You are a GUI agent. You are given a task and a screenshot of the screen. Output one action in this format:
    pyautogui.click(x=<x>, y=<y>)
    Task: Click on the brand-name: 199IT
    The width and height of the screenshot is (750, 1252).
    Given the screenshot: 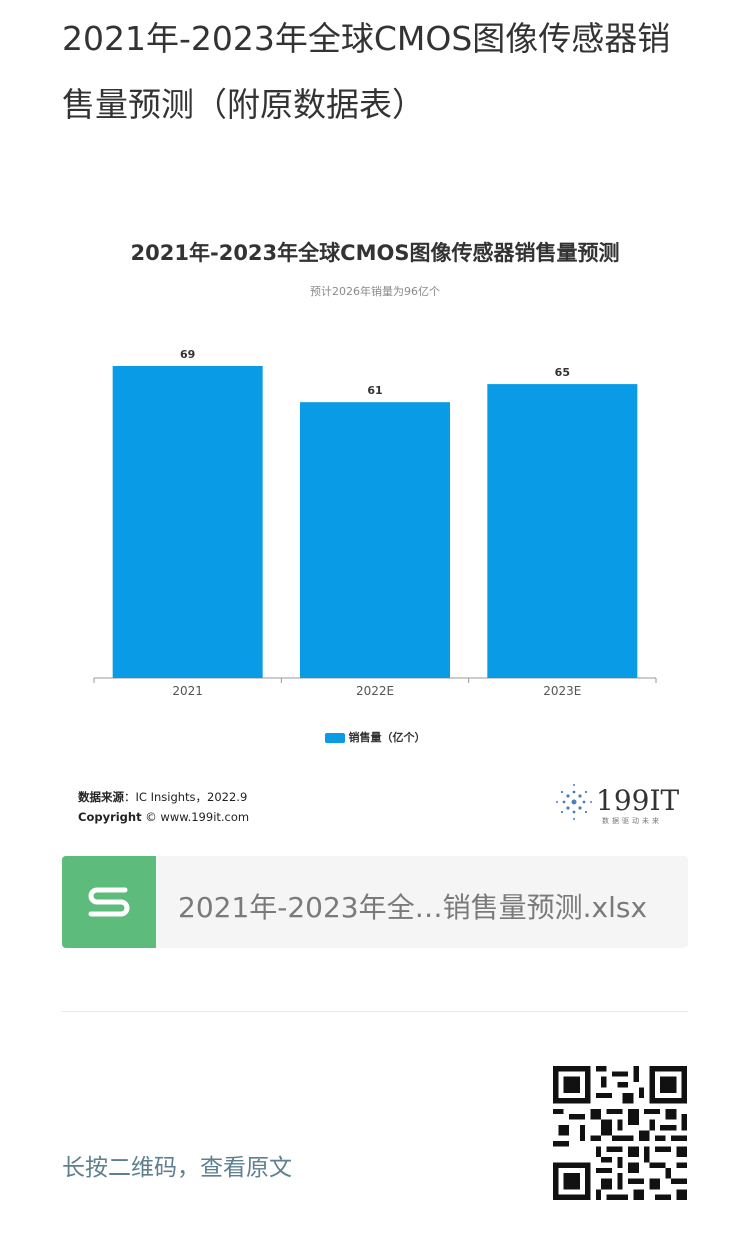 What is the action you would take?
    pyautogui.click(x=638, y=800)
    